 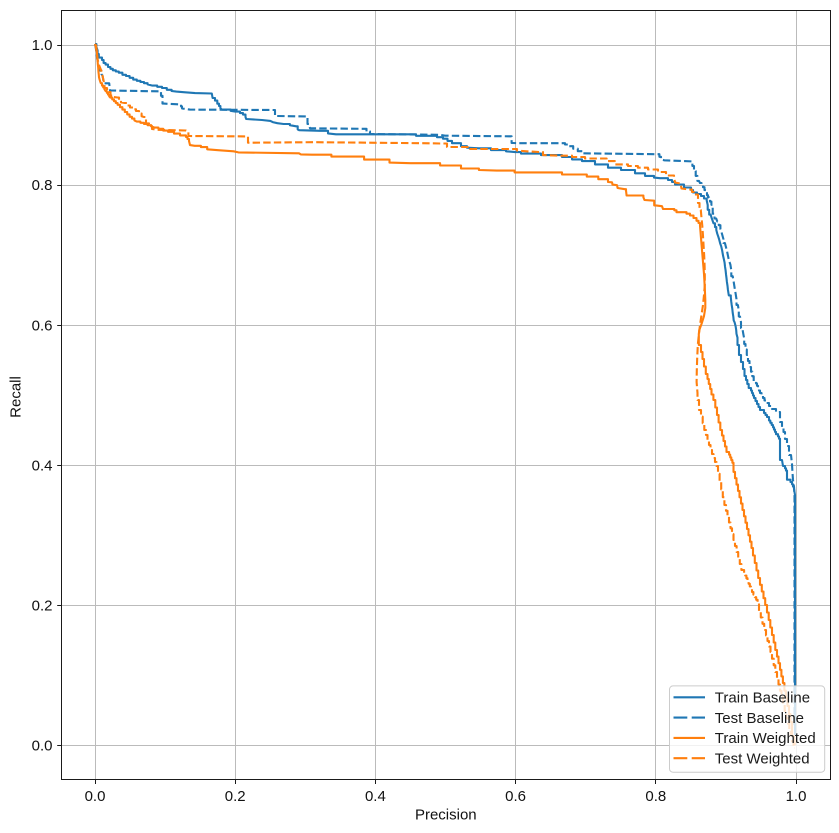 I want to click on svg-text: Test Weighted, so click(x=762, y=758).